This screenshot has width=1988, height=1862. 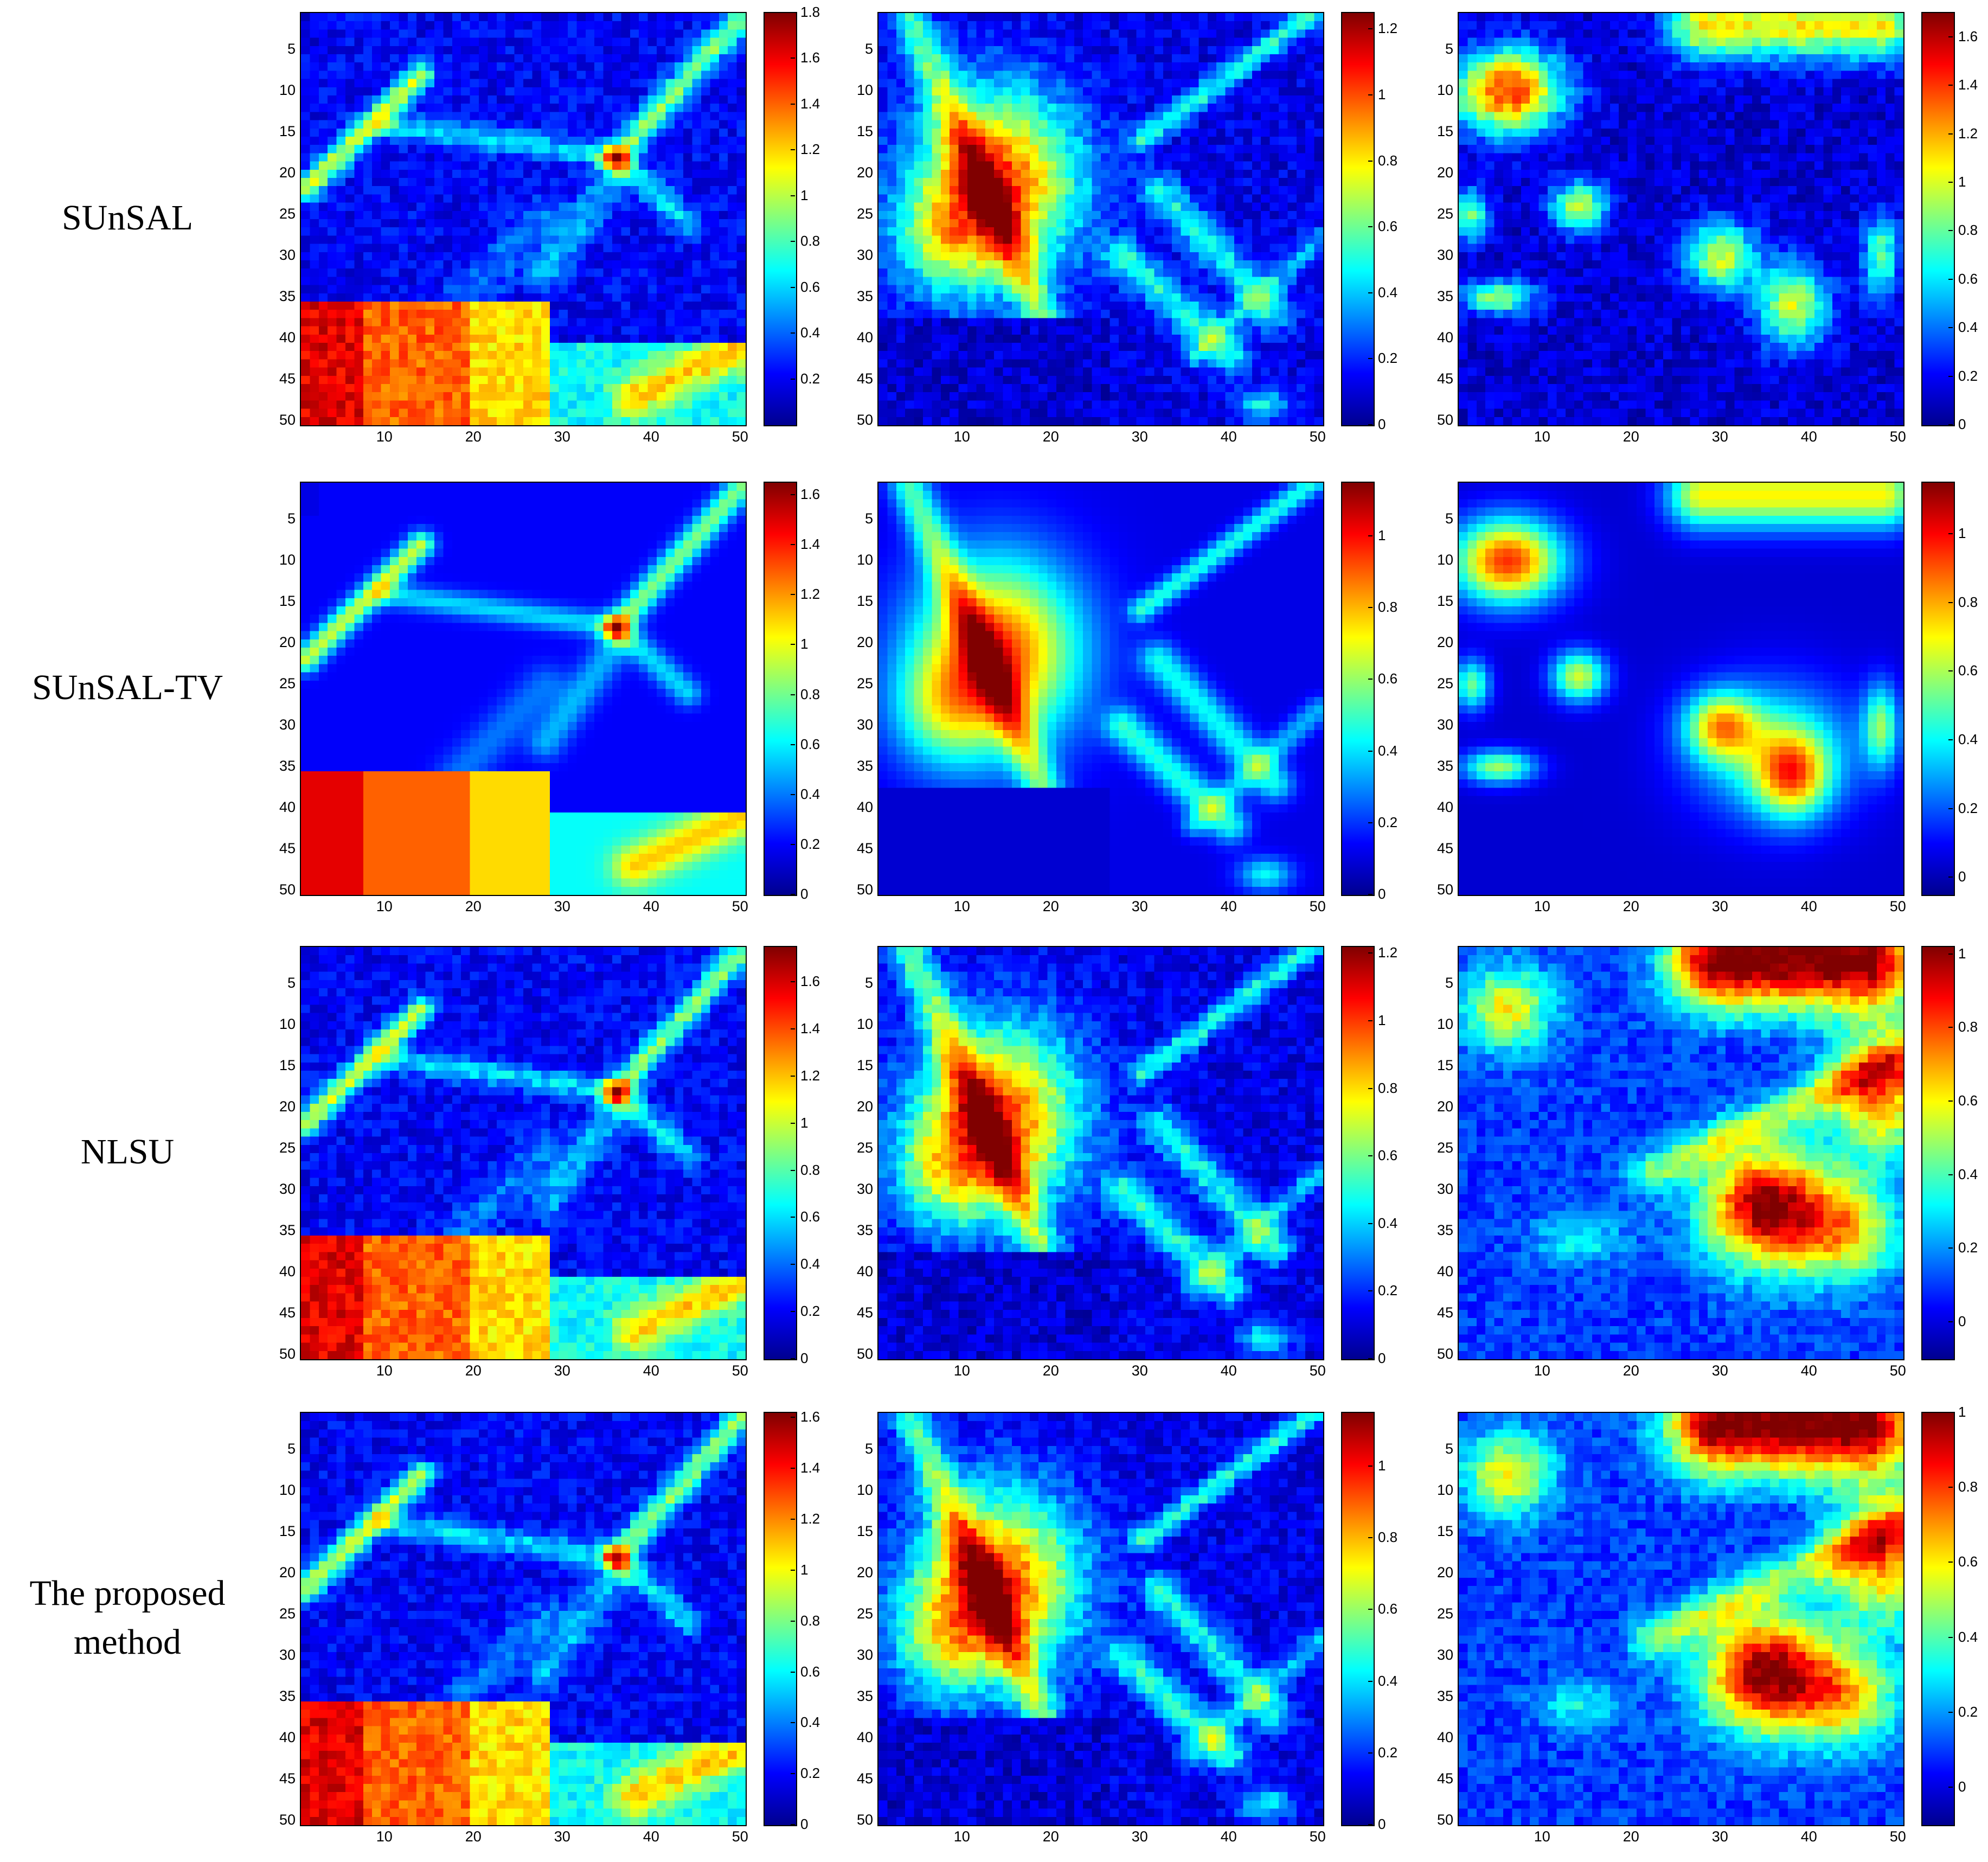 What do you see at coordinates (1318, 906) in the screenshot?
I see `x-tick-label: 50` at bounding box center [1318, 906].